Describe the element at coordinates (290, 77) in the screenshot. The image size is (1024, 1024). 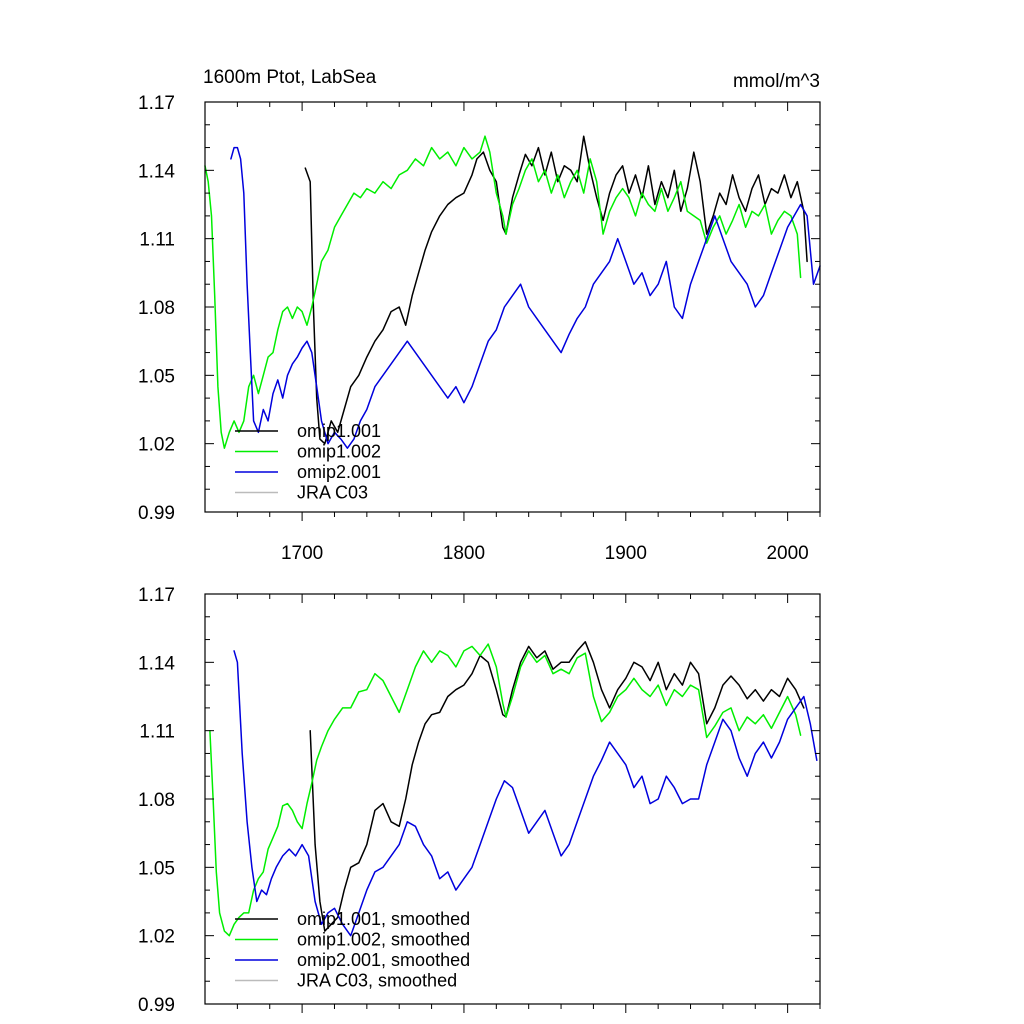
I see `chart-title: 1600m Ptot, LabSea` at that location.